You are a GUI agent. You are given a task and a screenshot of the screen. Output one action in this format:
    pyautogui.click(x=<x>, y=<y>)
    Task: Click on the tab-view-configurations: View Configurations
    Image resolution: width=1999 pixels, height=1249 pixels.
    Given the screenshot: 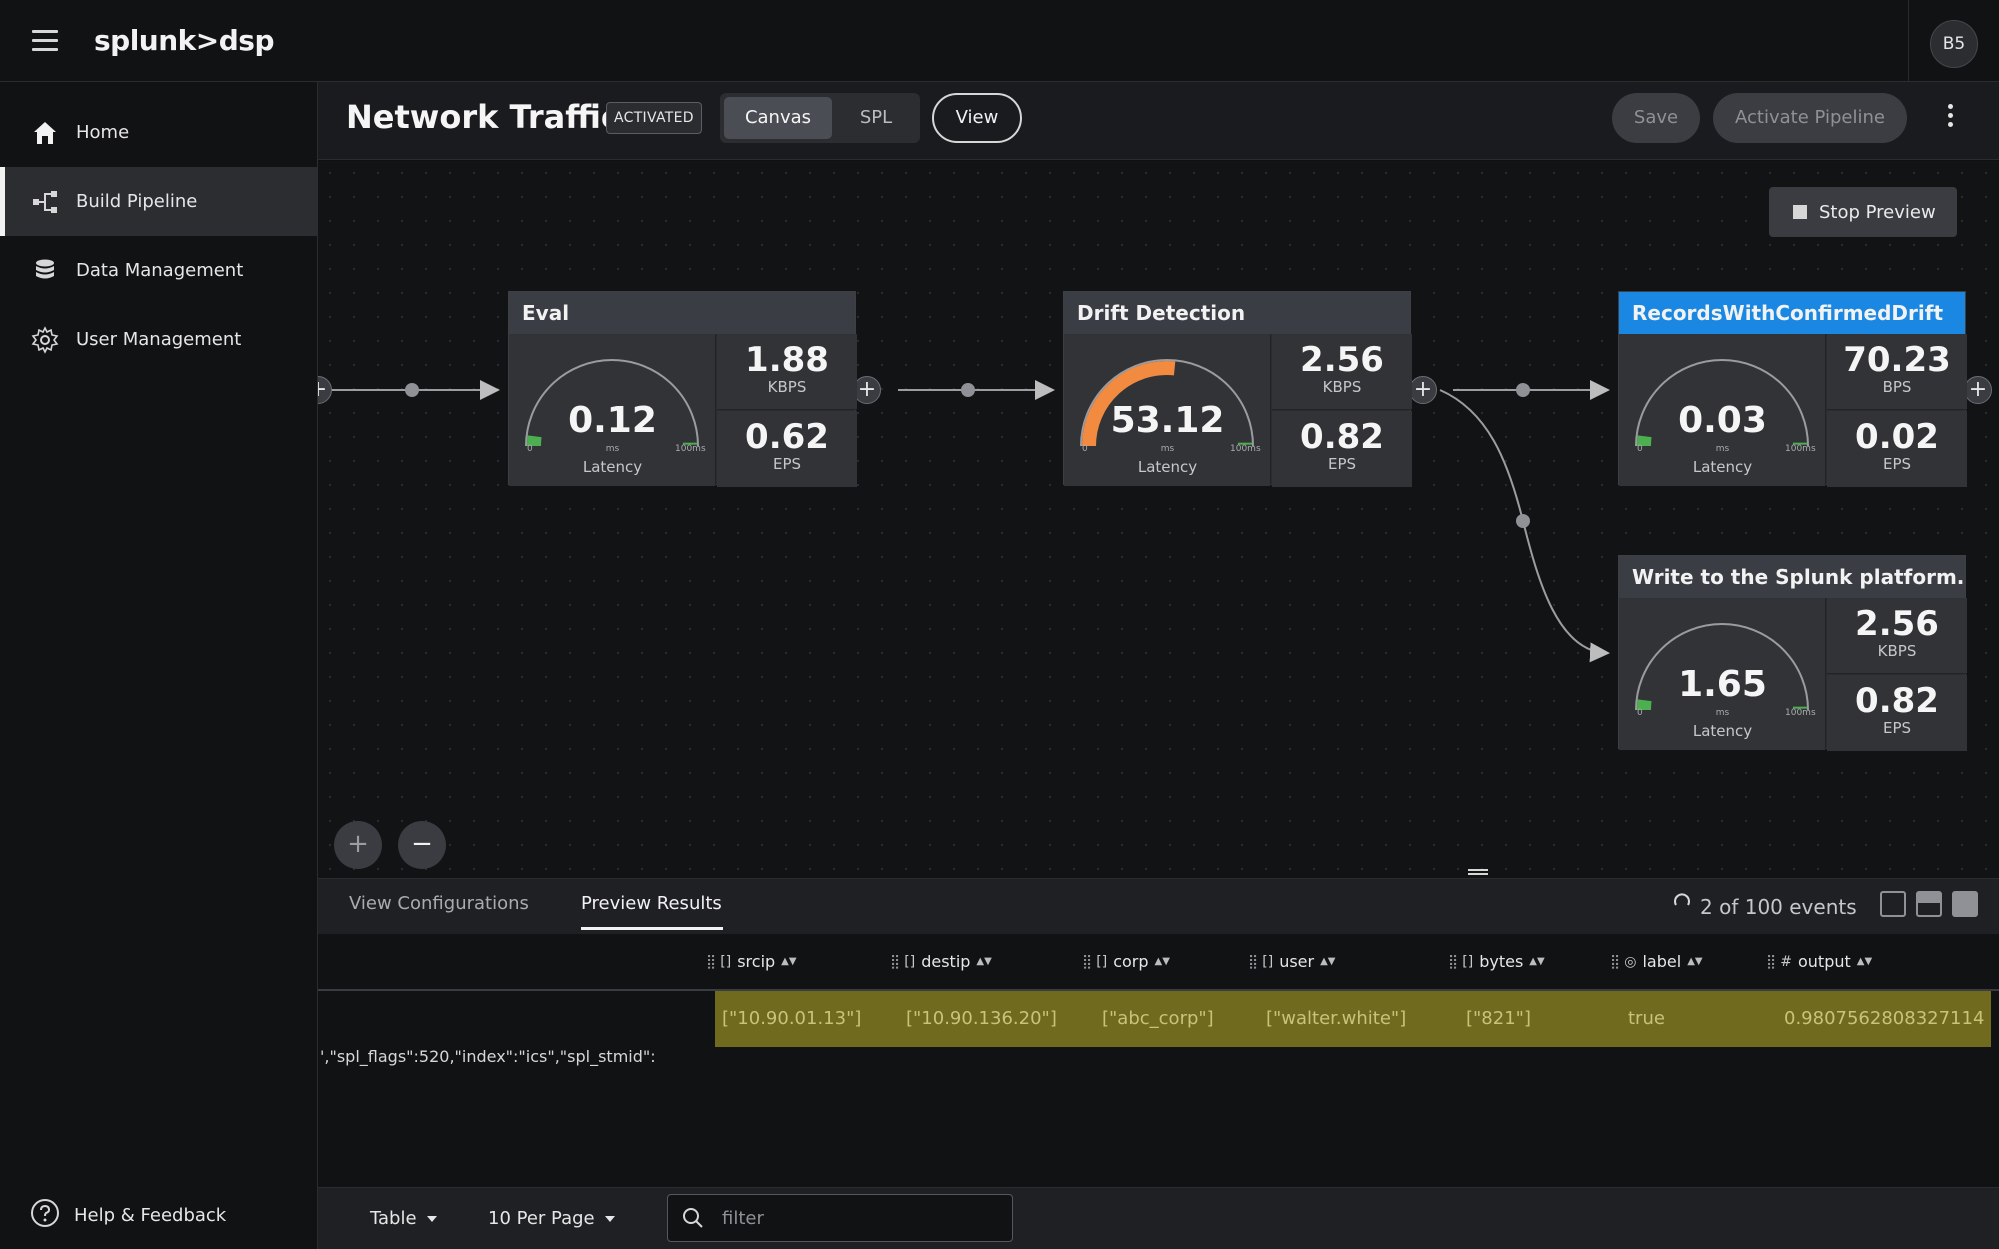 What is the action you would take?
    pyautogui.click(x=439, y=903)
    